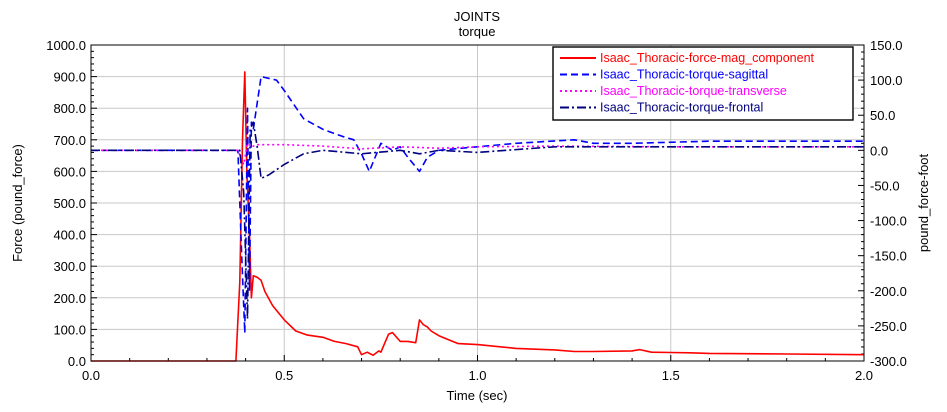 This screenshot has height=412, width=947. I want to click on y2-tick-label: 100.0, so click(886, 80).